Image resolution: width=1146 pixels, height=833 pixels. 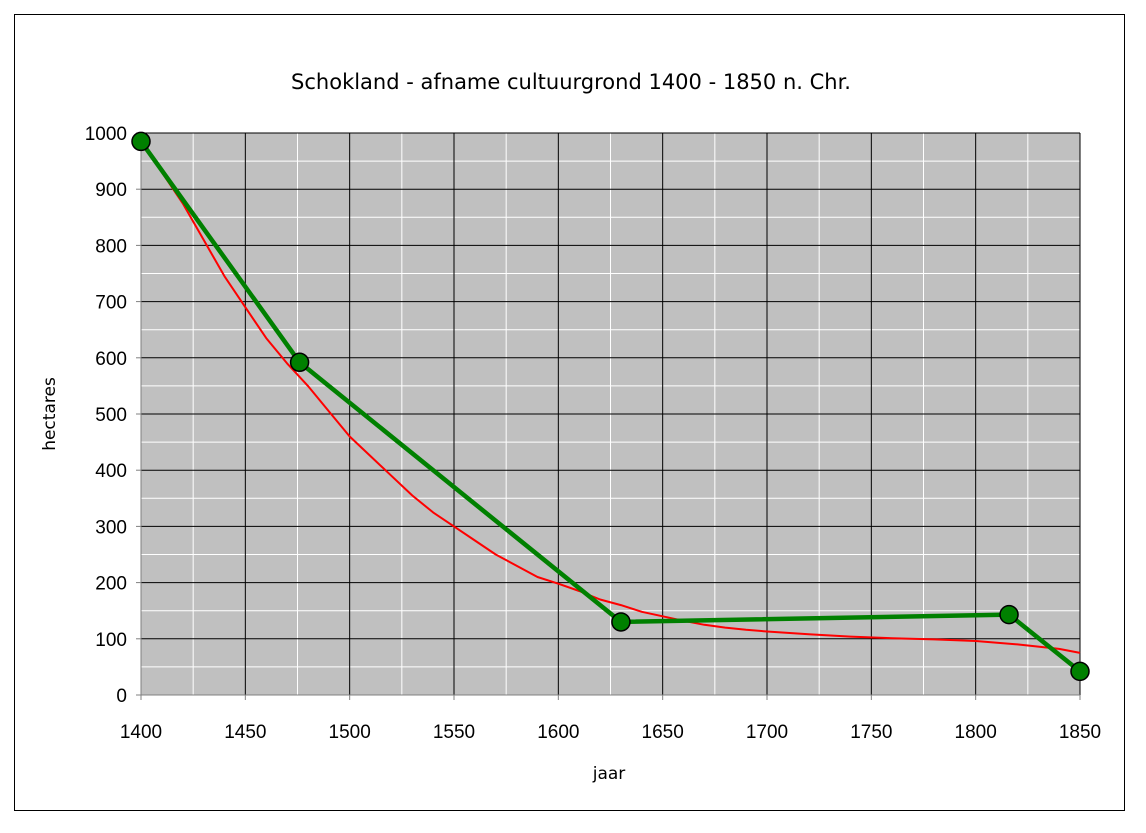 What do you see at coordinates (609, 774) in the screenshot?
I see `x-axis-label: jaar` at bounding box center [609, 774].